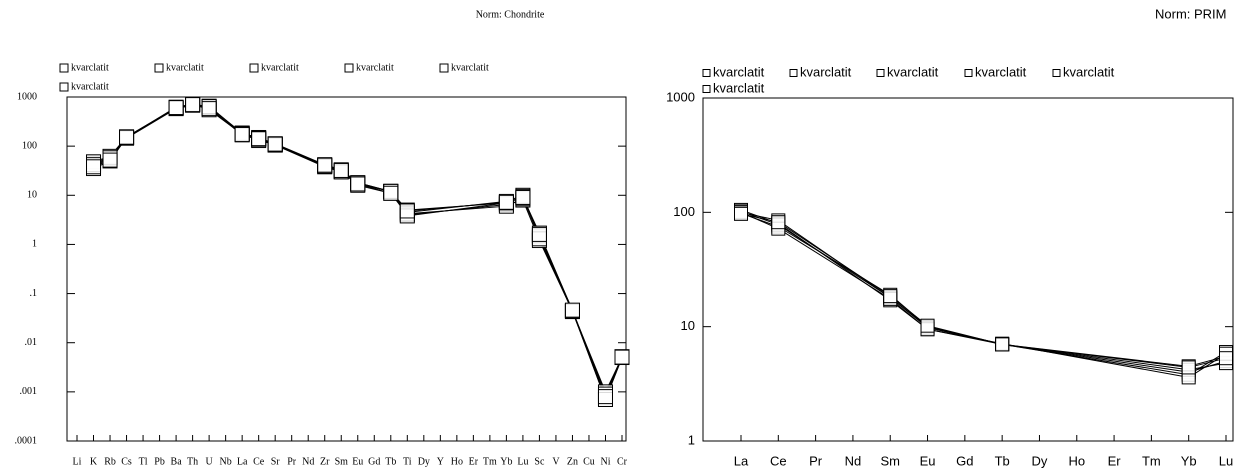 The width and height of the screenshot is (1253, 470). Describe the element at coordinates (407, 461) in the screenshot. I see `x-tick-label: Ti` at that location.